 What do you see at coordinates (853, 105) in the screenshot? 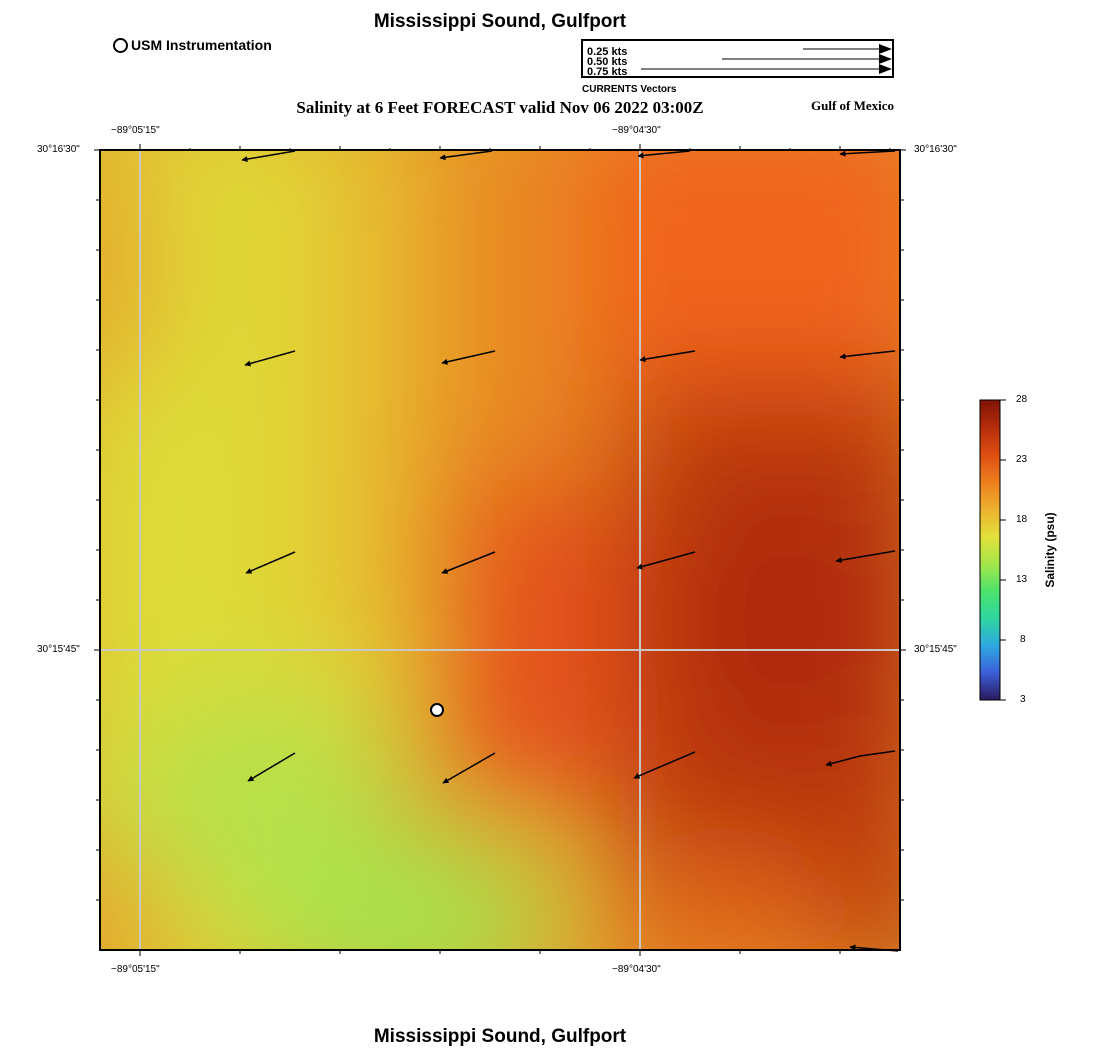
I see `region-label: Gulf of Mexico` at bounding box center [853, 105].